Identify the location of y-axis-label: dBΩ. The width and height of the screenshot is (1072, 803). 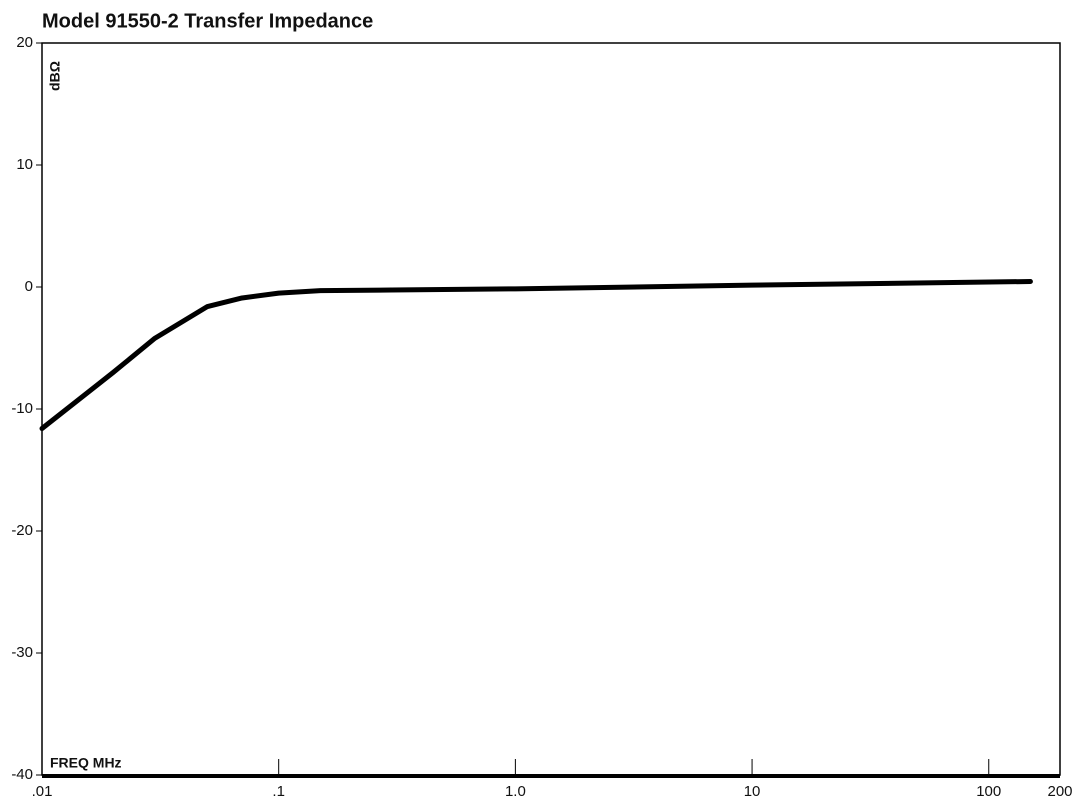
(55, 76).